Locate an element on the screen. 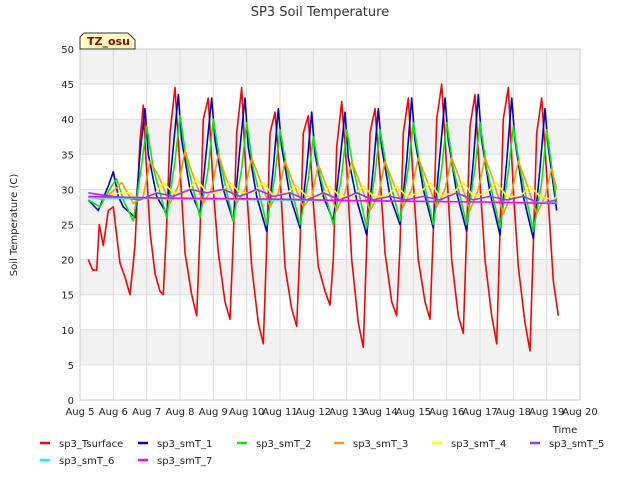  x-tick-label: Aug 13 is located at coordinates (346, 412).